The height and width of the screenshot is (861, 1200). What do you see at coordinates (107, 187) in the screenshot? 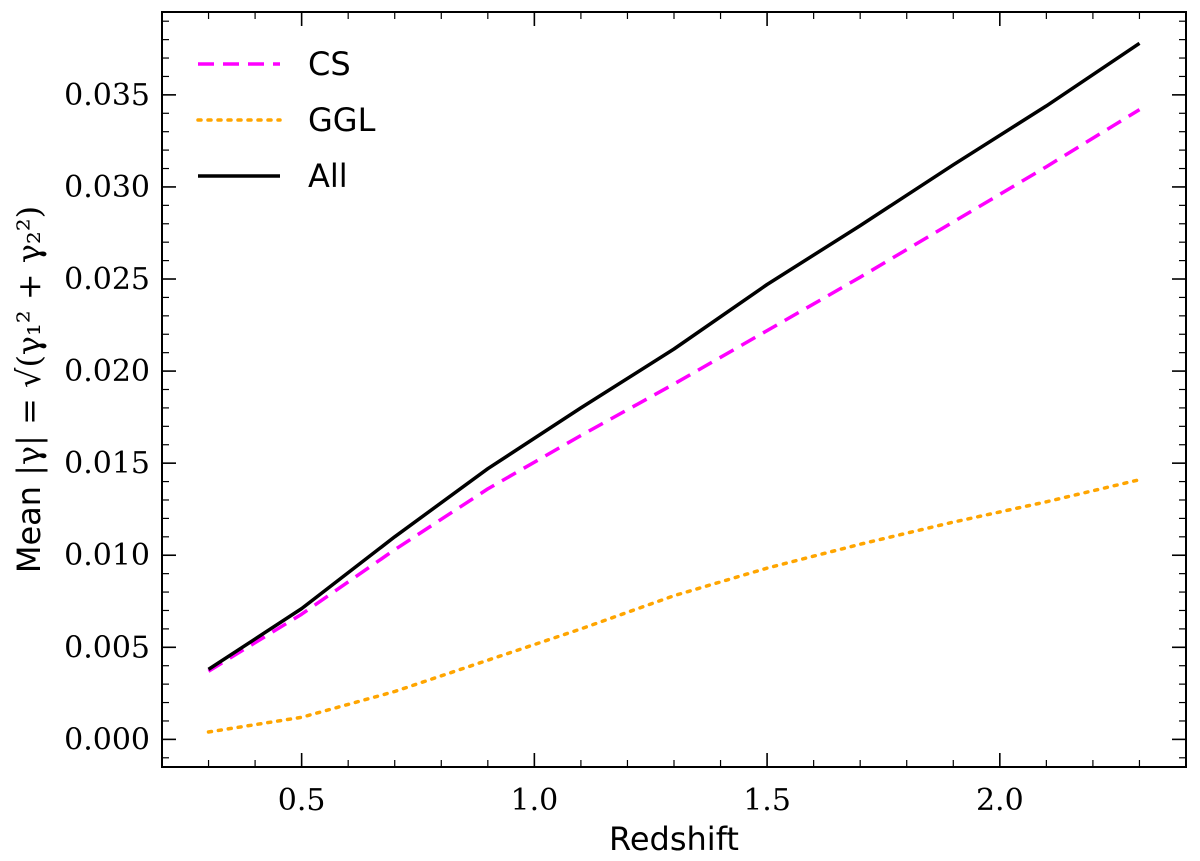
I see `y-tick-label: 0.030` at bounding box center [107, 187].